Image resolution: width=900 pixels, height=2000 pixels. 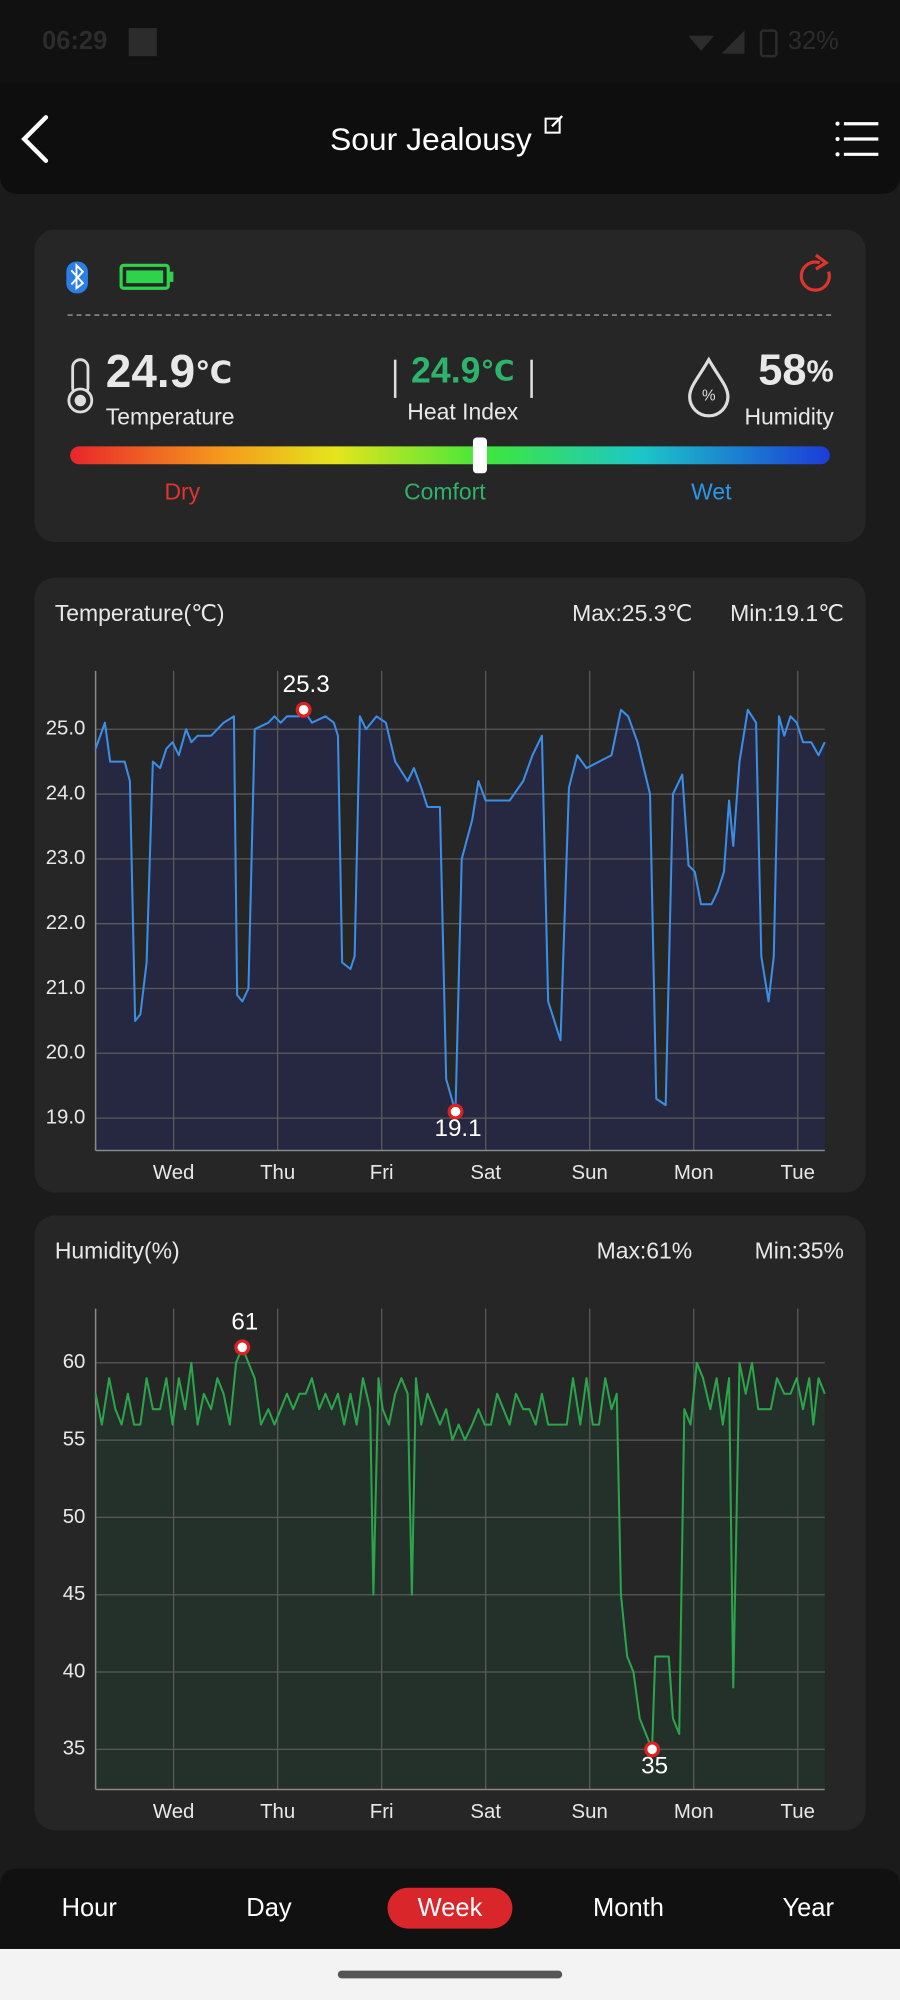 I want to click on header, so click(x=450, y=138).